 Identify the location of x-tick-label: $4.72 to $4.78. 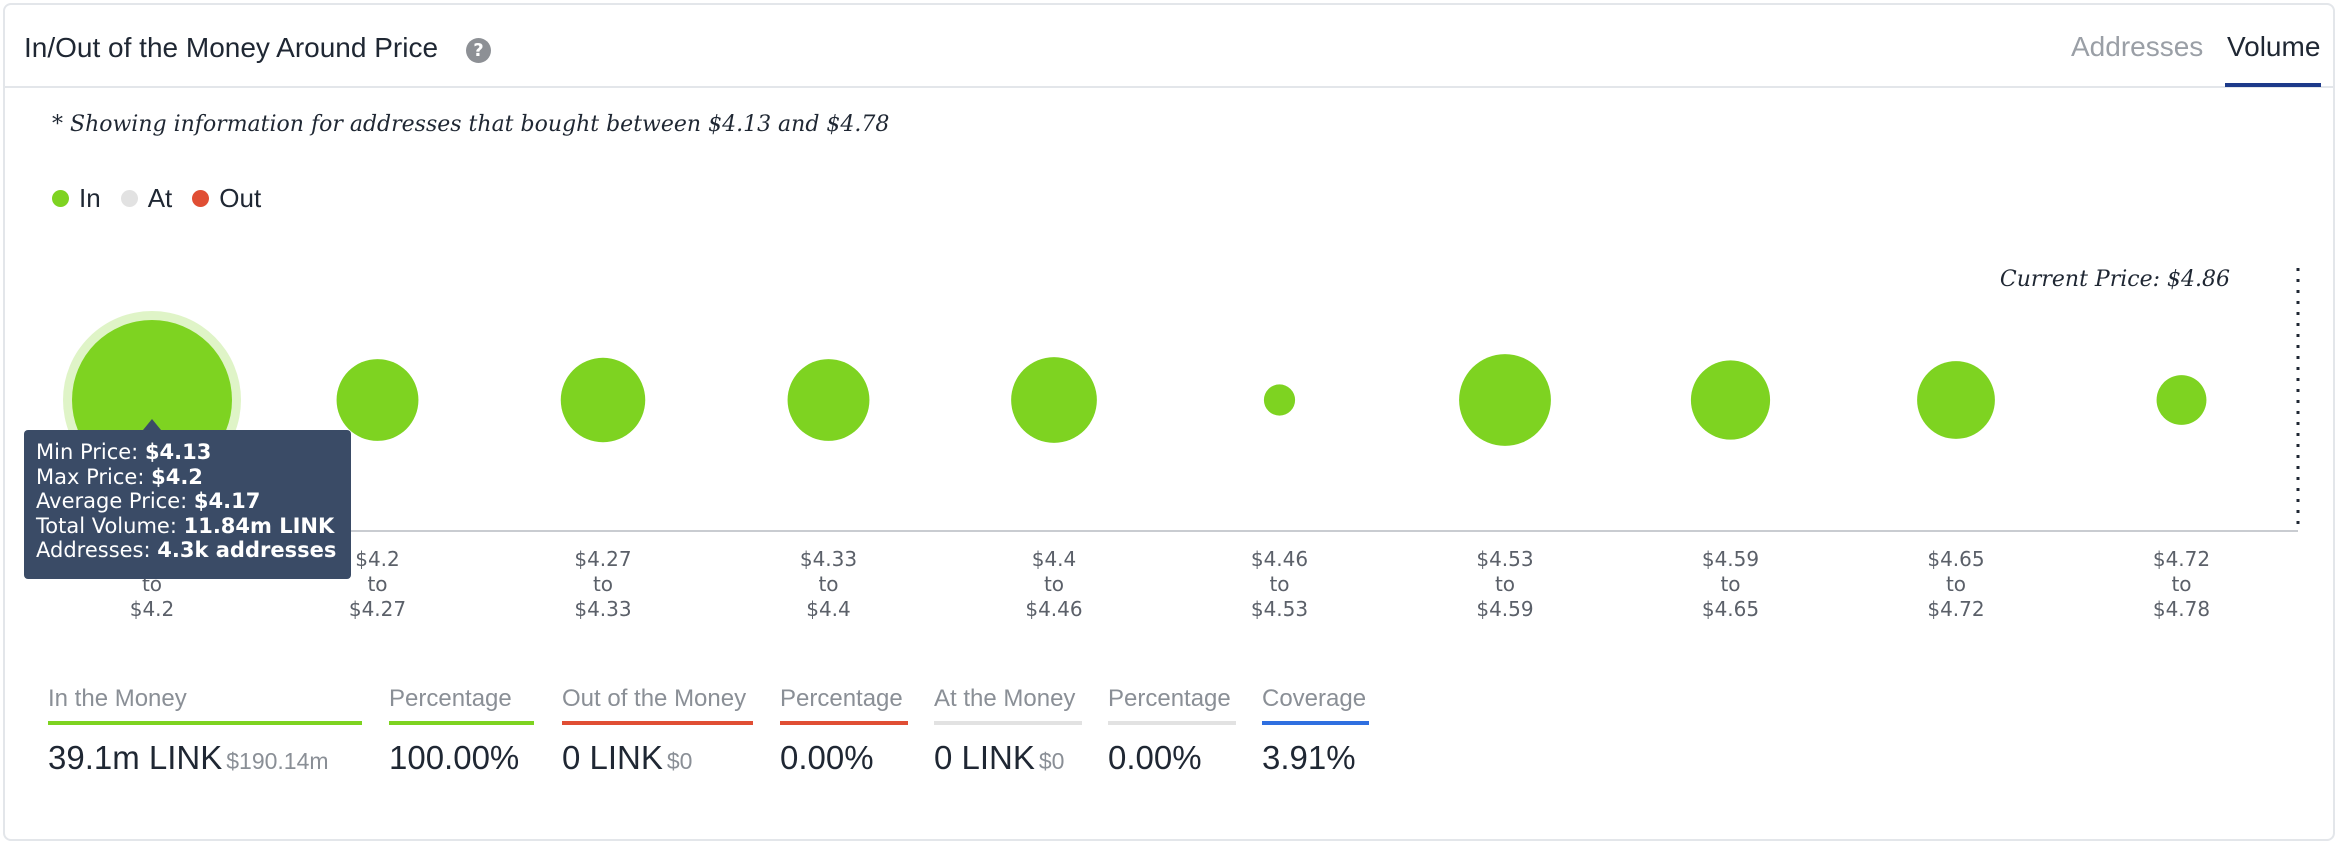
(2181, 584).